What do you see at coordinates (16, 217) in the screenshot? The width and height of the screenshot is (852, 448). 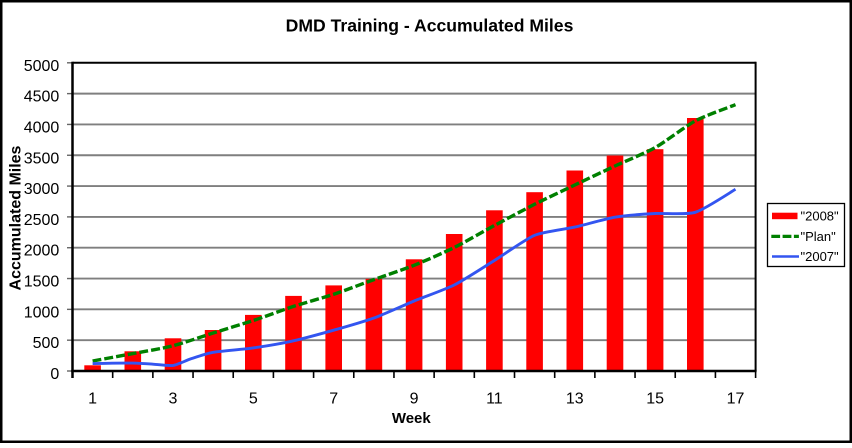 I see `svg-text: Accumulated Miles` at bounding box center [16, 217].